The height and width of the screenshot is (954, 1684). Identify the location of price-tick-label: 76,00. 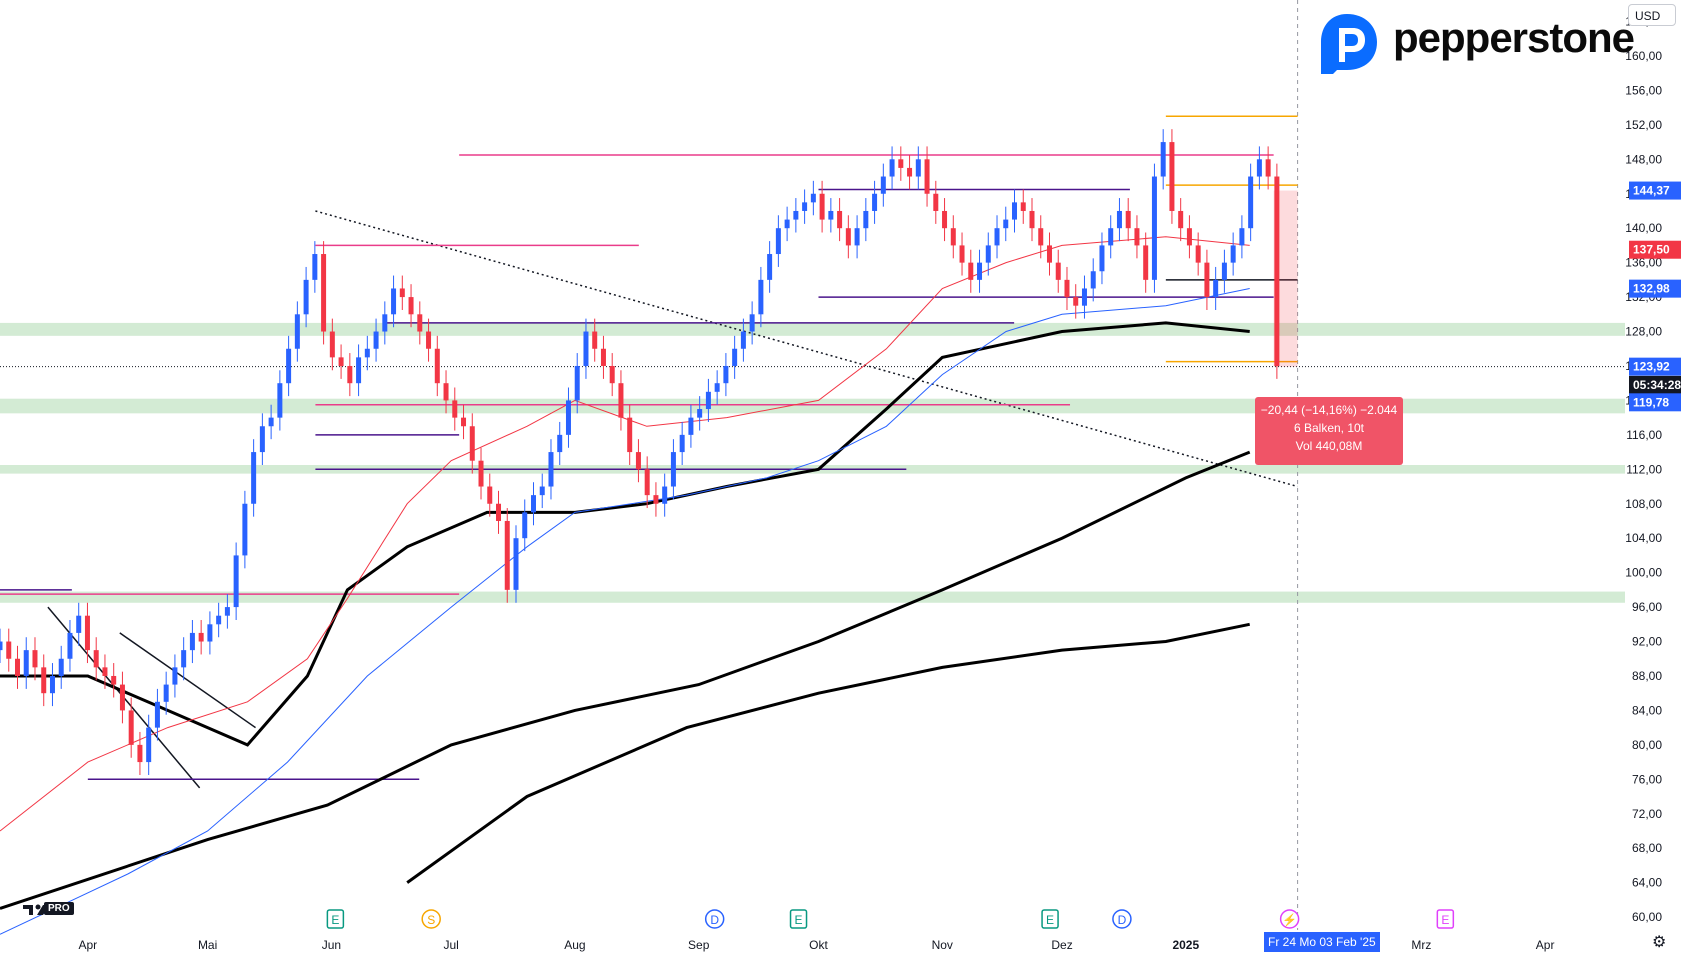
(1647, 779).